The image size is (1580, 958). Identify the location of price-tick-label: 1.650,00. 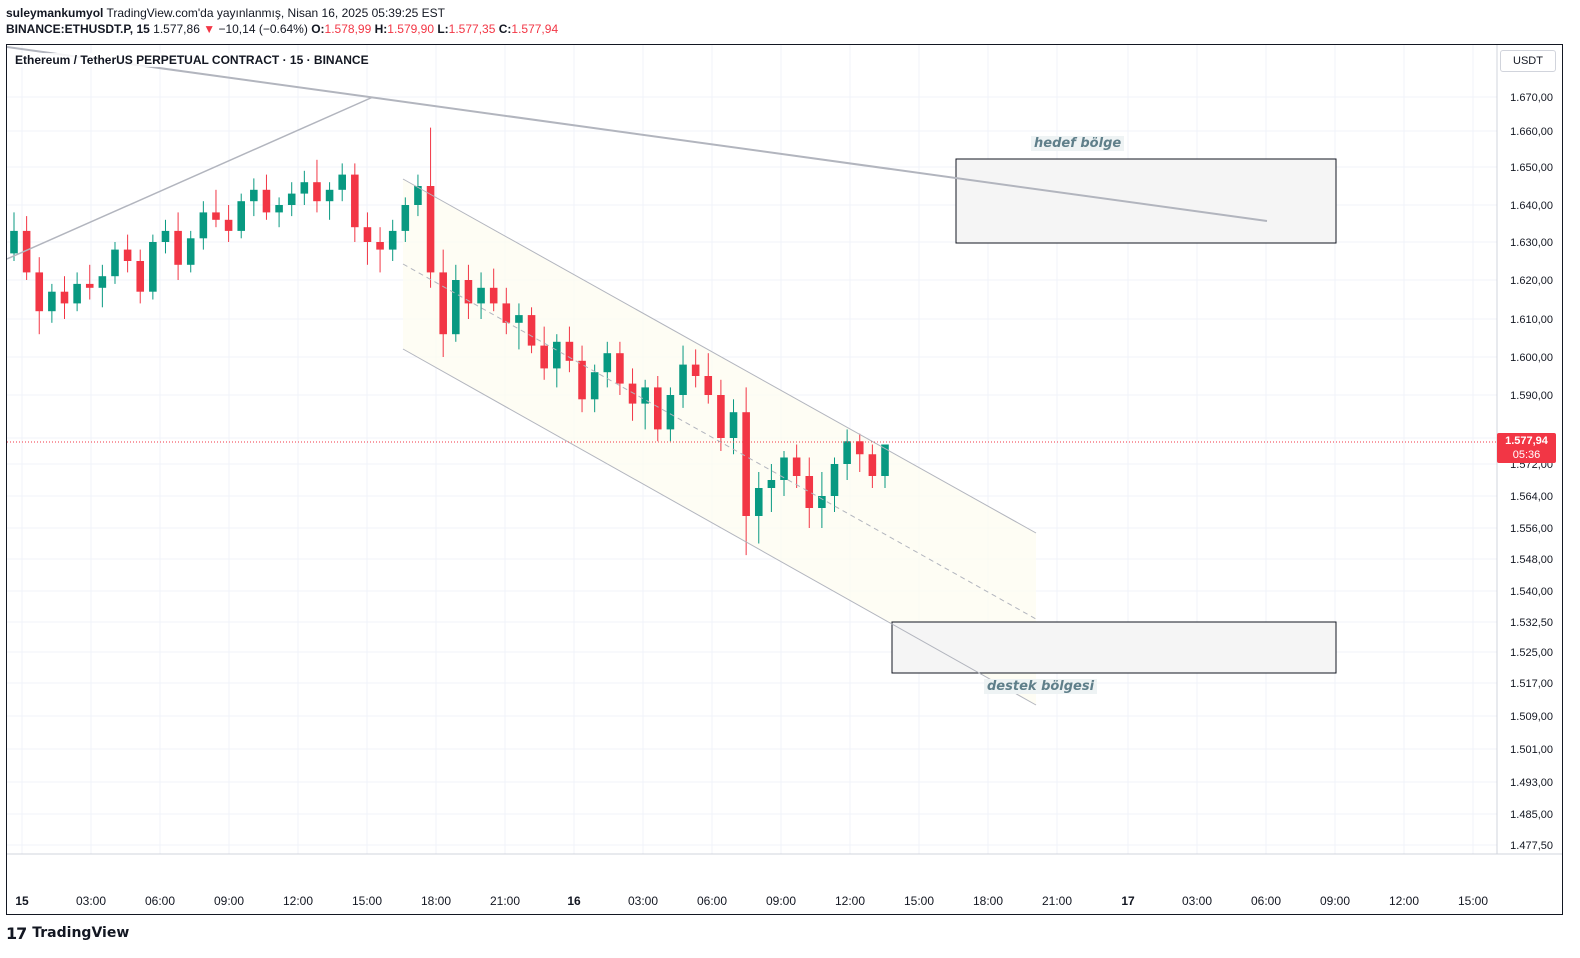
(1531, 168).